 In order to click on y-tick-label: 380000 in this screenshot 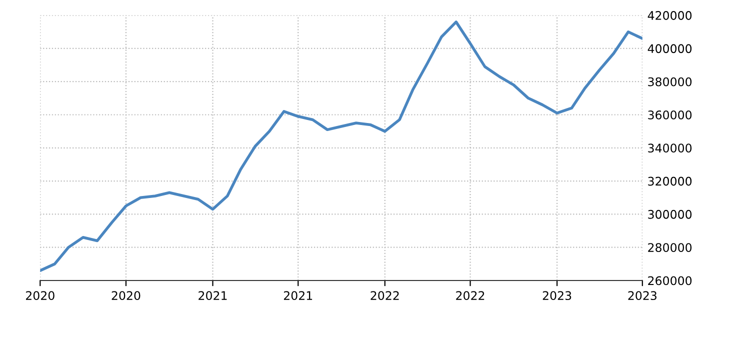, I will do `click(670, 81)`.